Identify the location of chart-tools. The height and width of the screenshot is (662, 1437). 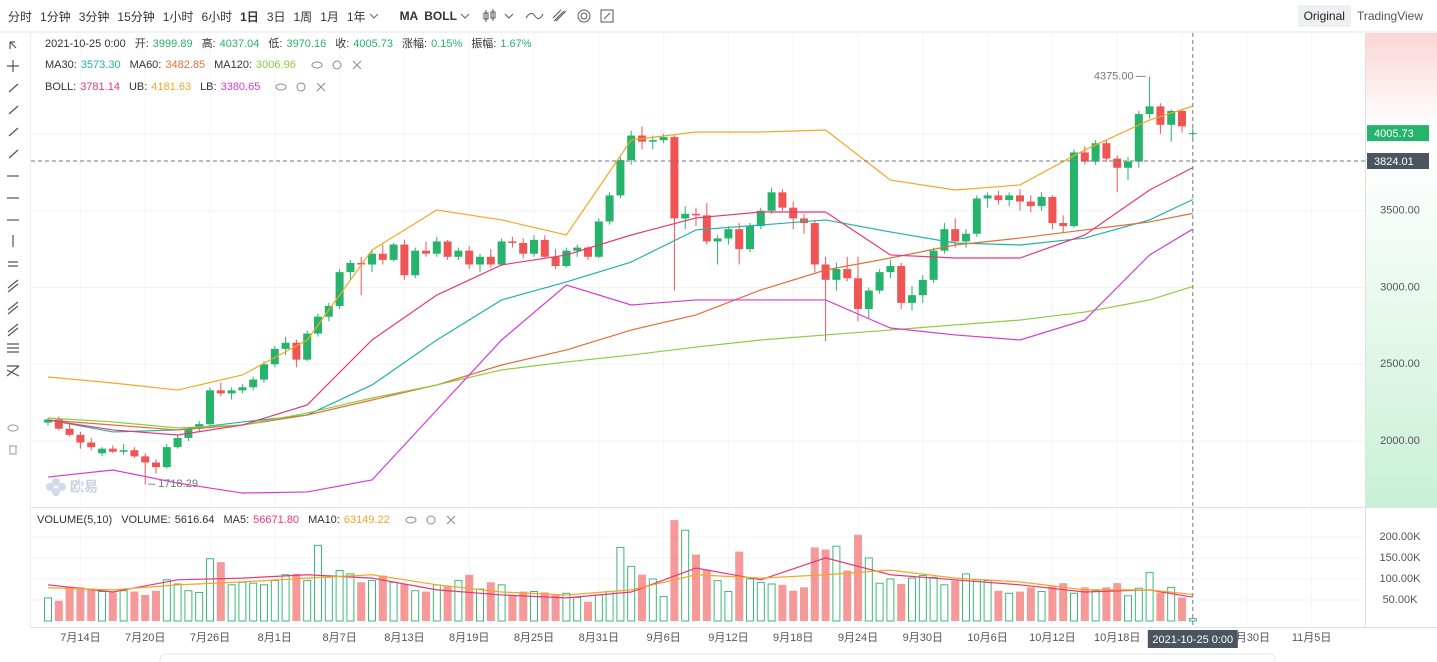
(556, 16).